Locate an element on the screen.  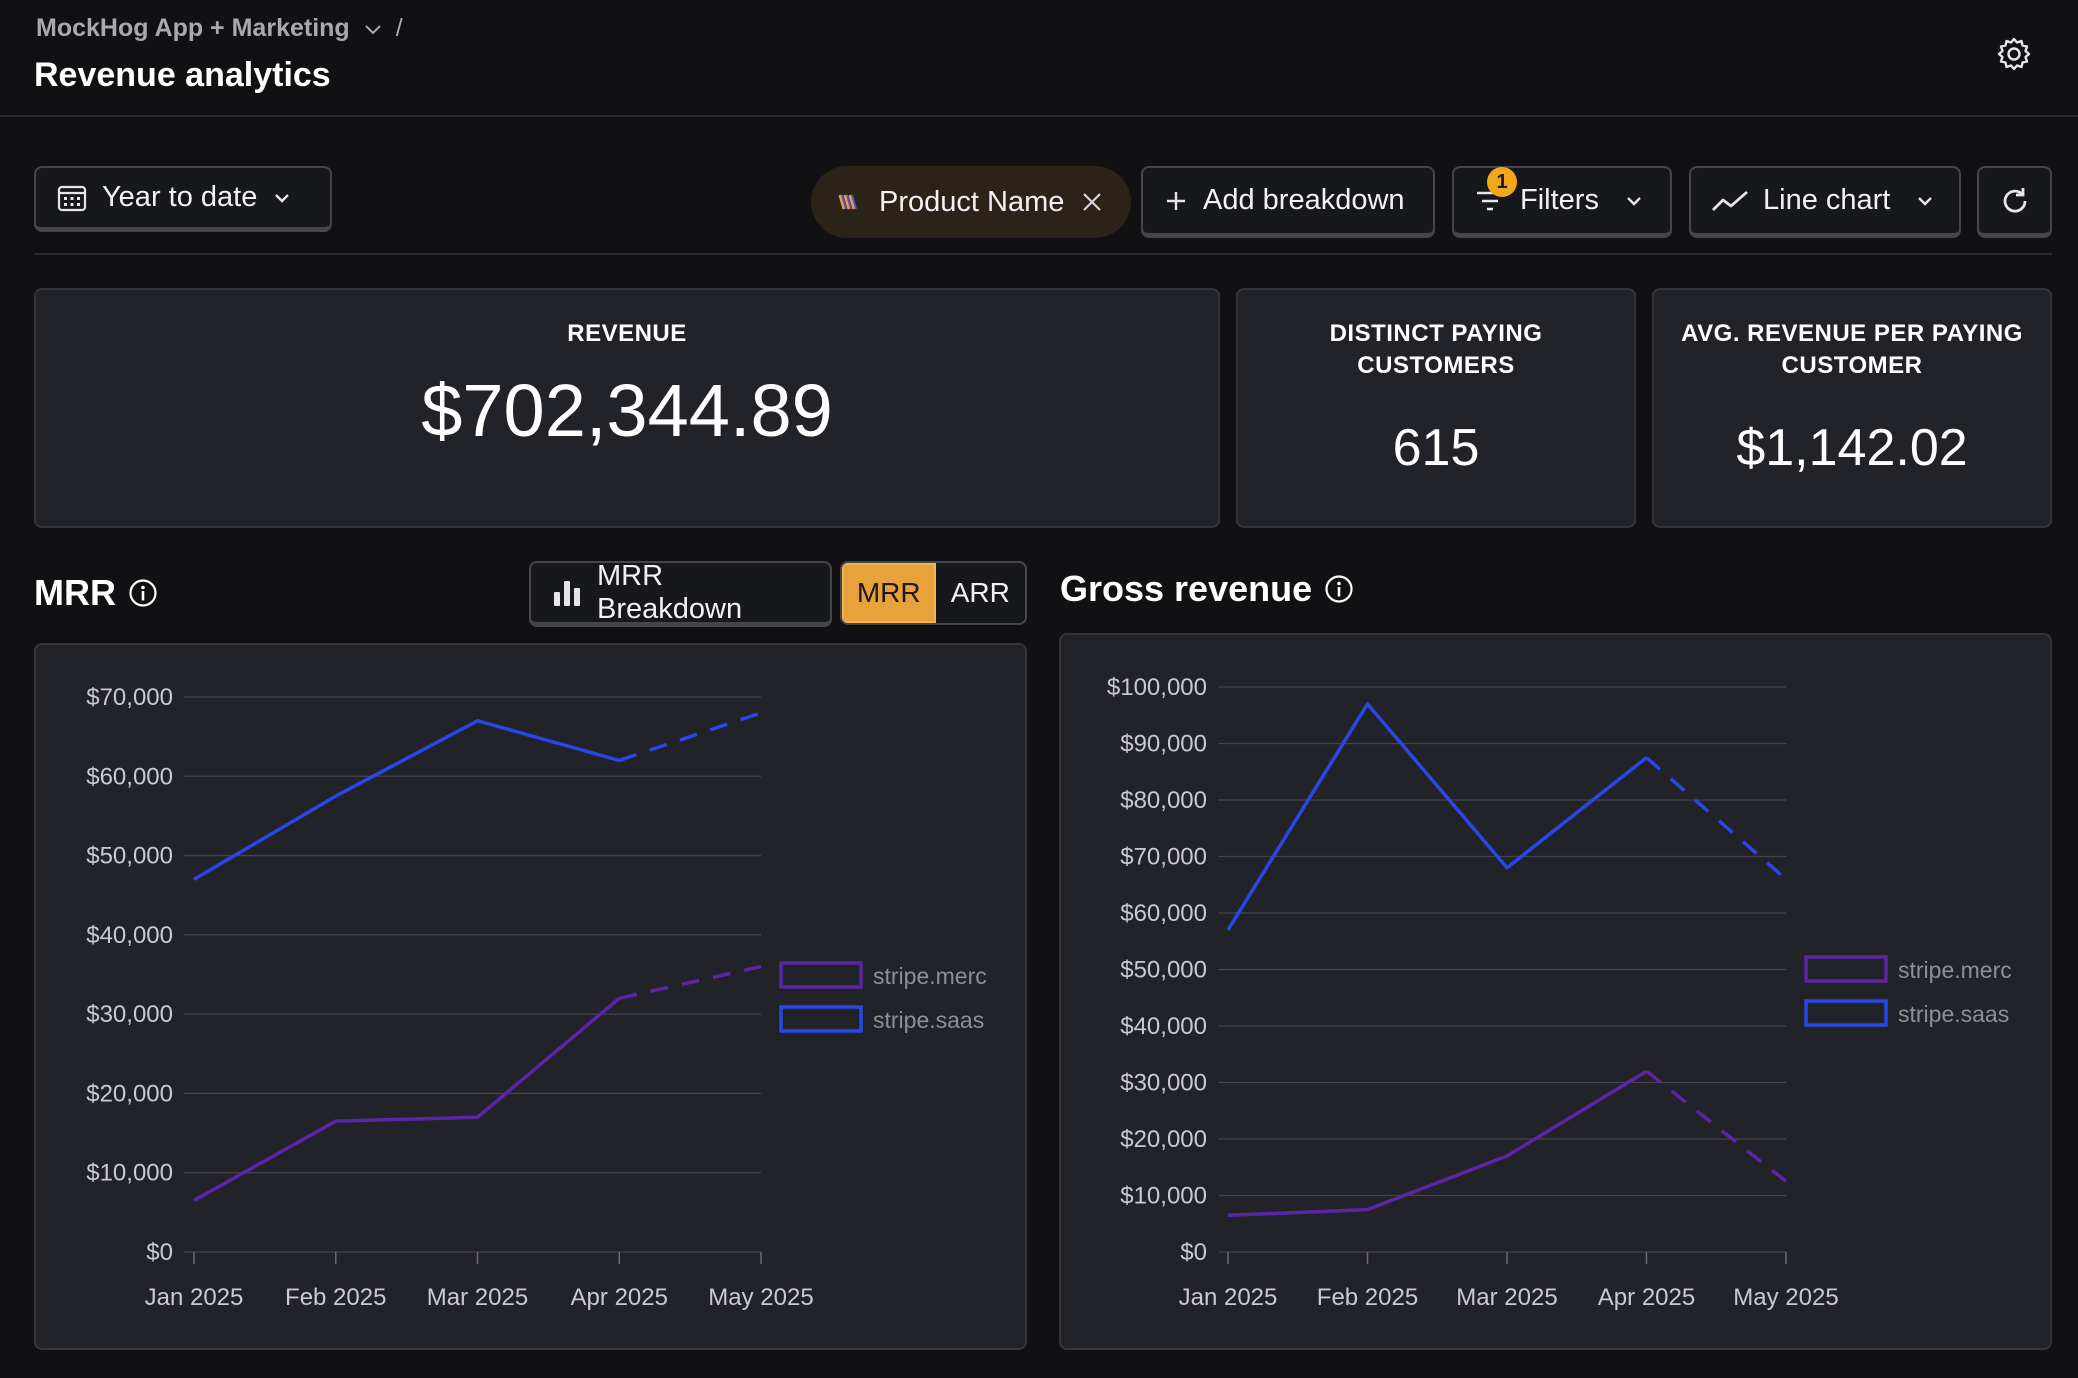
refresh-button is located at coordinates (2014, 202).